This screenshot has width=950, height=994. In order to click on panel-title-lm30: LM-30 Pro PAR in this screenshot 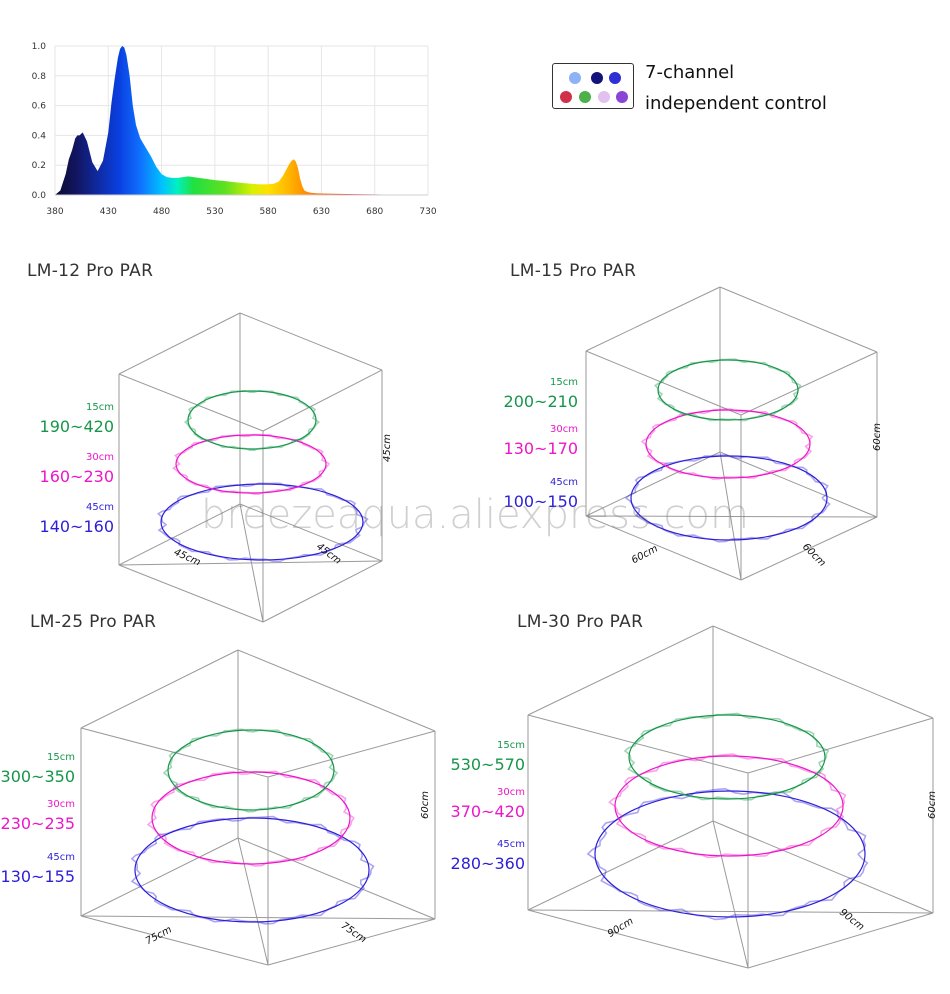, I will do `click(580, 622)`.